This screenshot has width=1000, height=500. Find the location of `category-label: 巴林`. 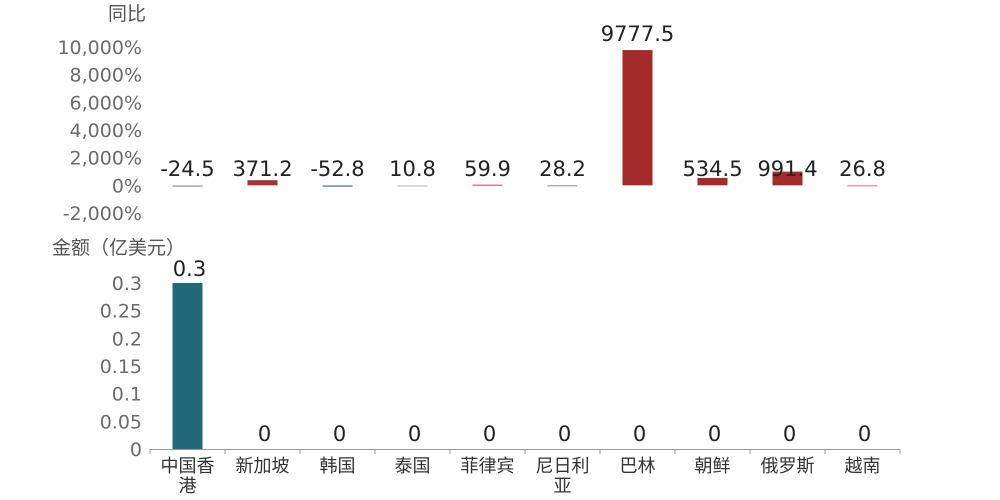

category-label: 巴林 is located at coordinates (638, 466).